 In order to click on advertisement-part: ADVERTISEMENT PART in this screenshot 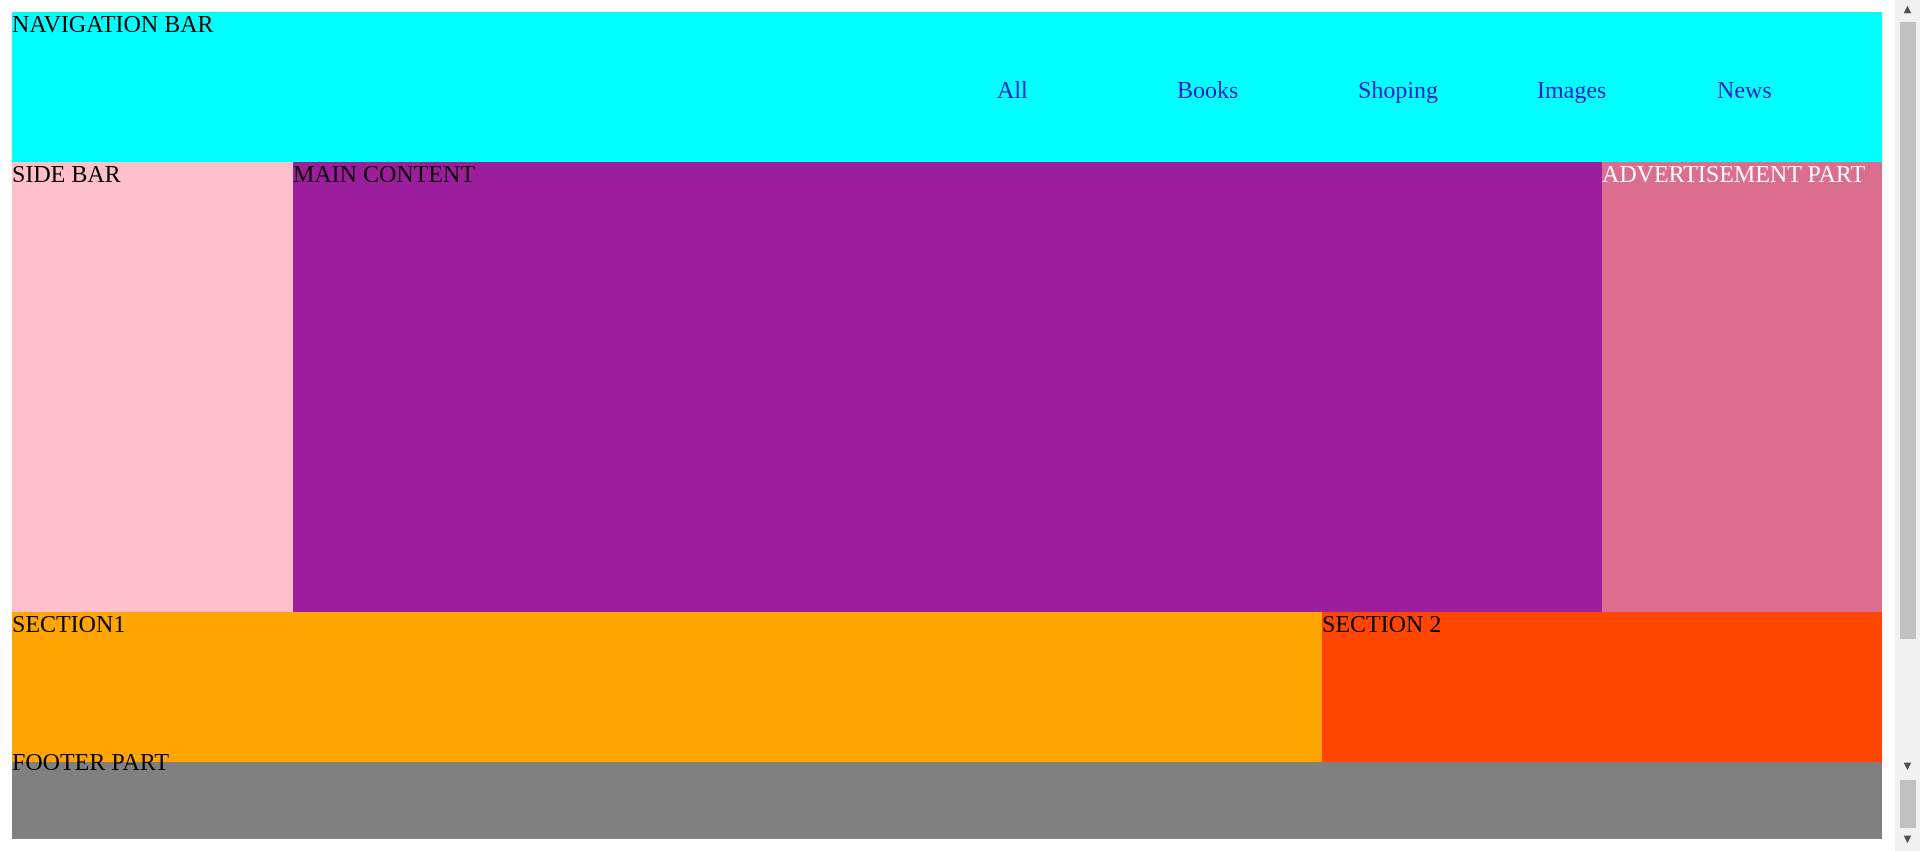, I will do `click(1742, 387)`.